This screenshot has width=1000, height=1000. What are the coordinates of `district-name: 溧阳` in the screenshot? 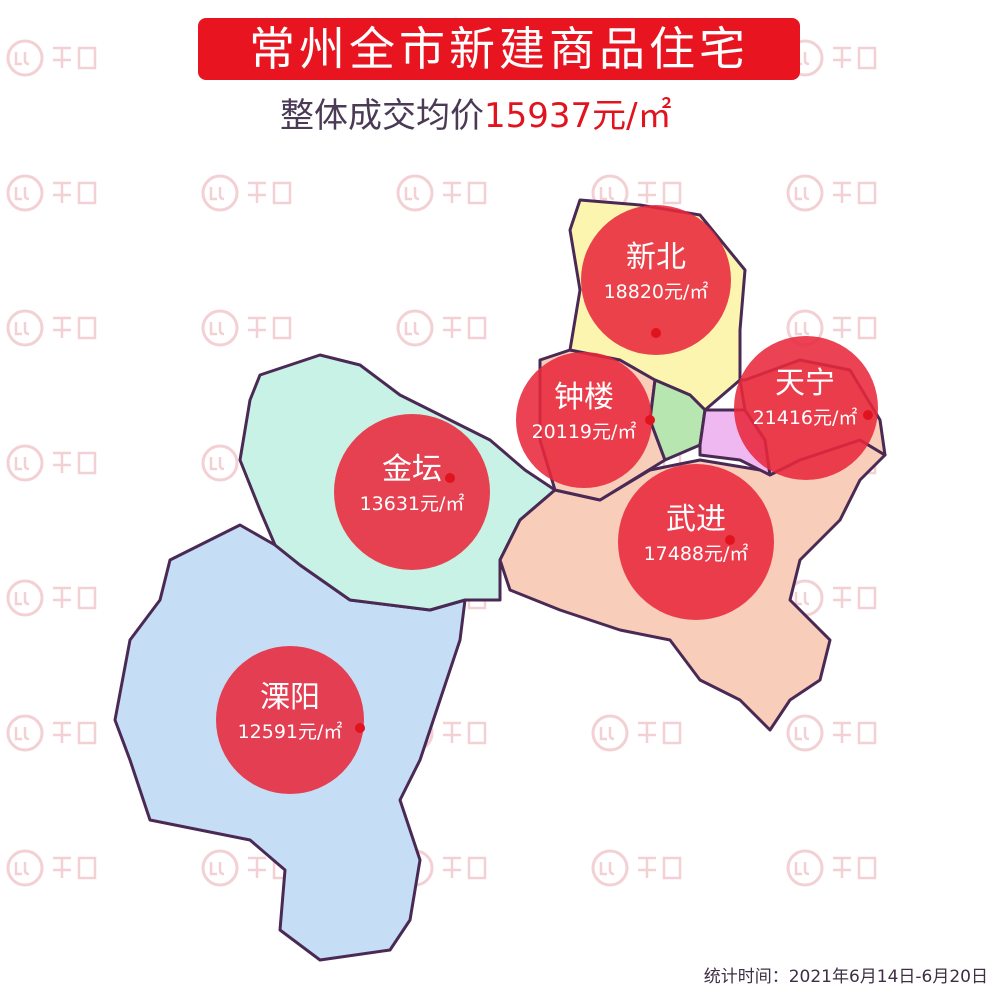 It's located at (290, 697).